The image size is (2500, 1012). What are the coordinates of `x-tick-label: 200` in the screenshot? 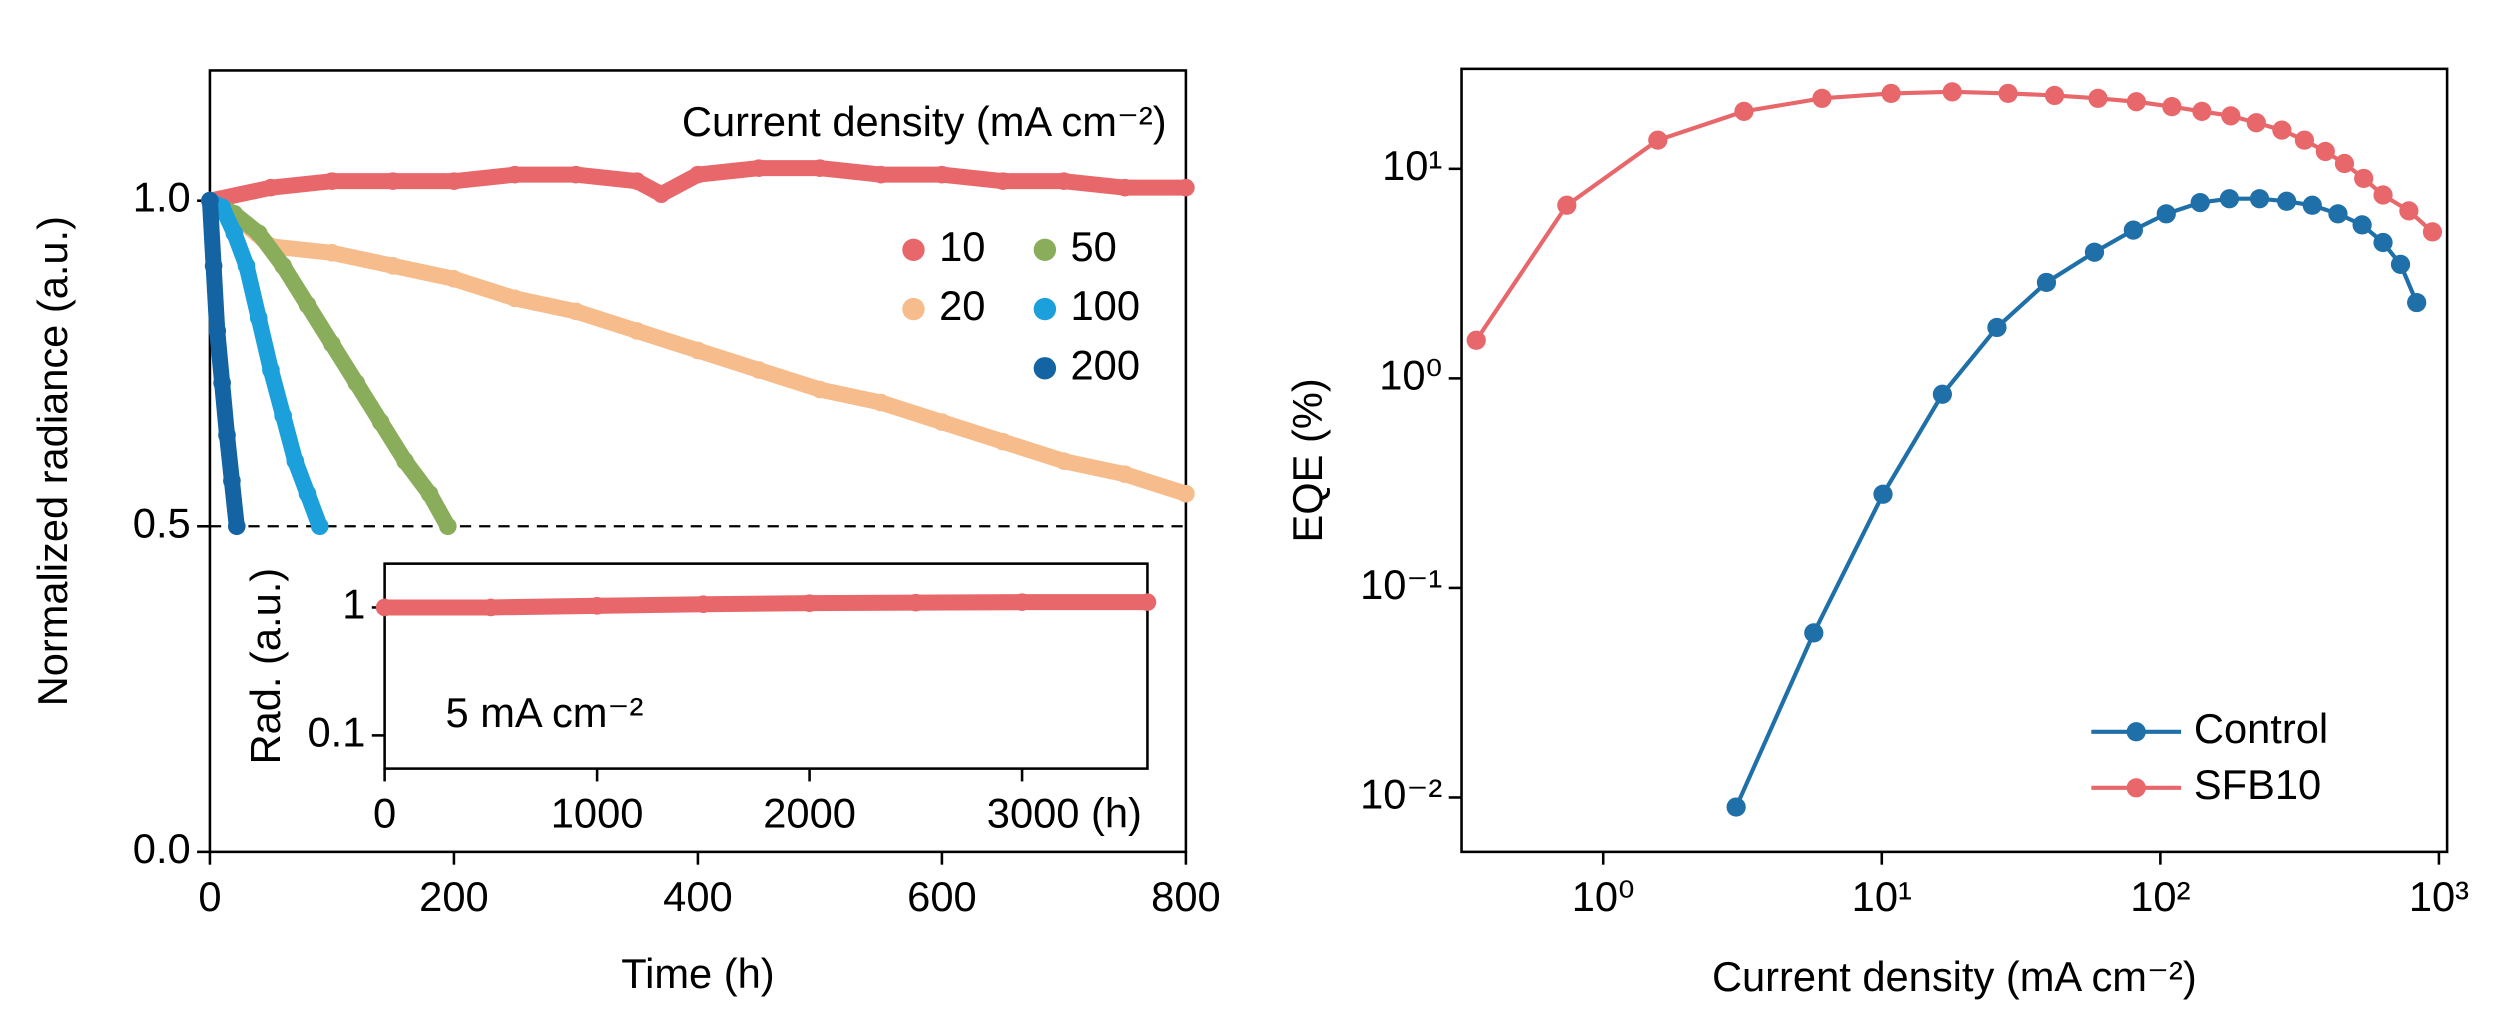 It's located at (453, 896).